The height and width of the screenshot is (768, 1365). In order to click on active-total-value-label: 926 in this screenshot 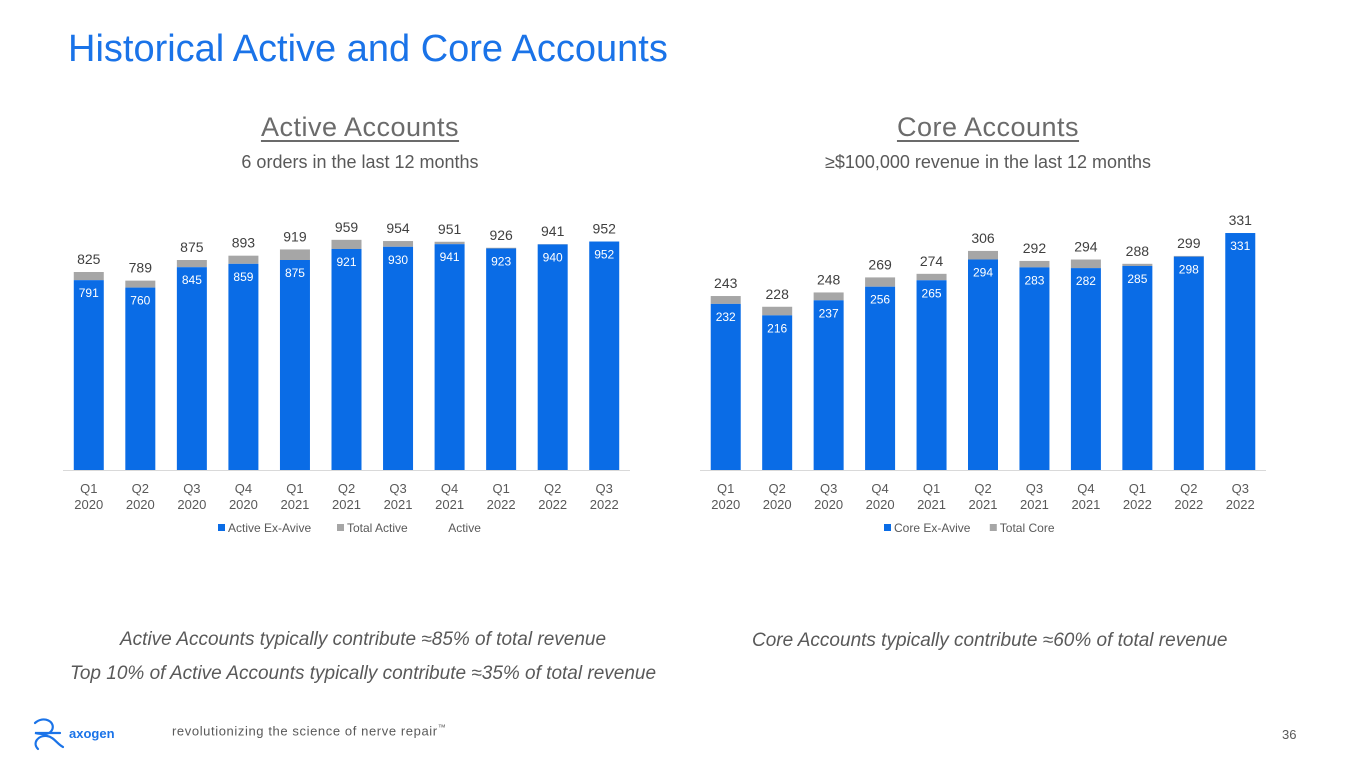, I will do `click(501, 235)`.